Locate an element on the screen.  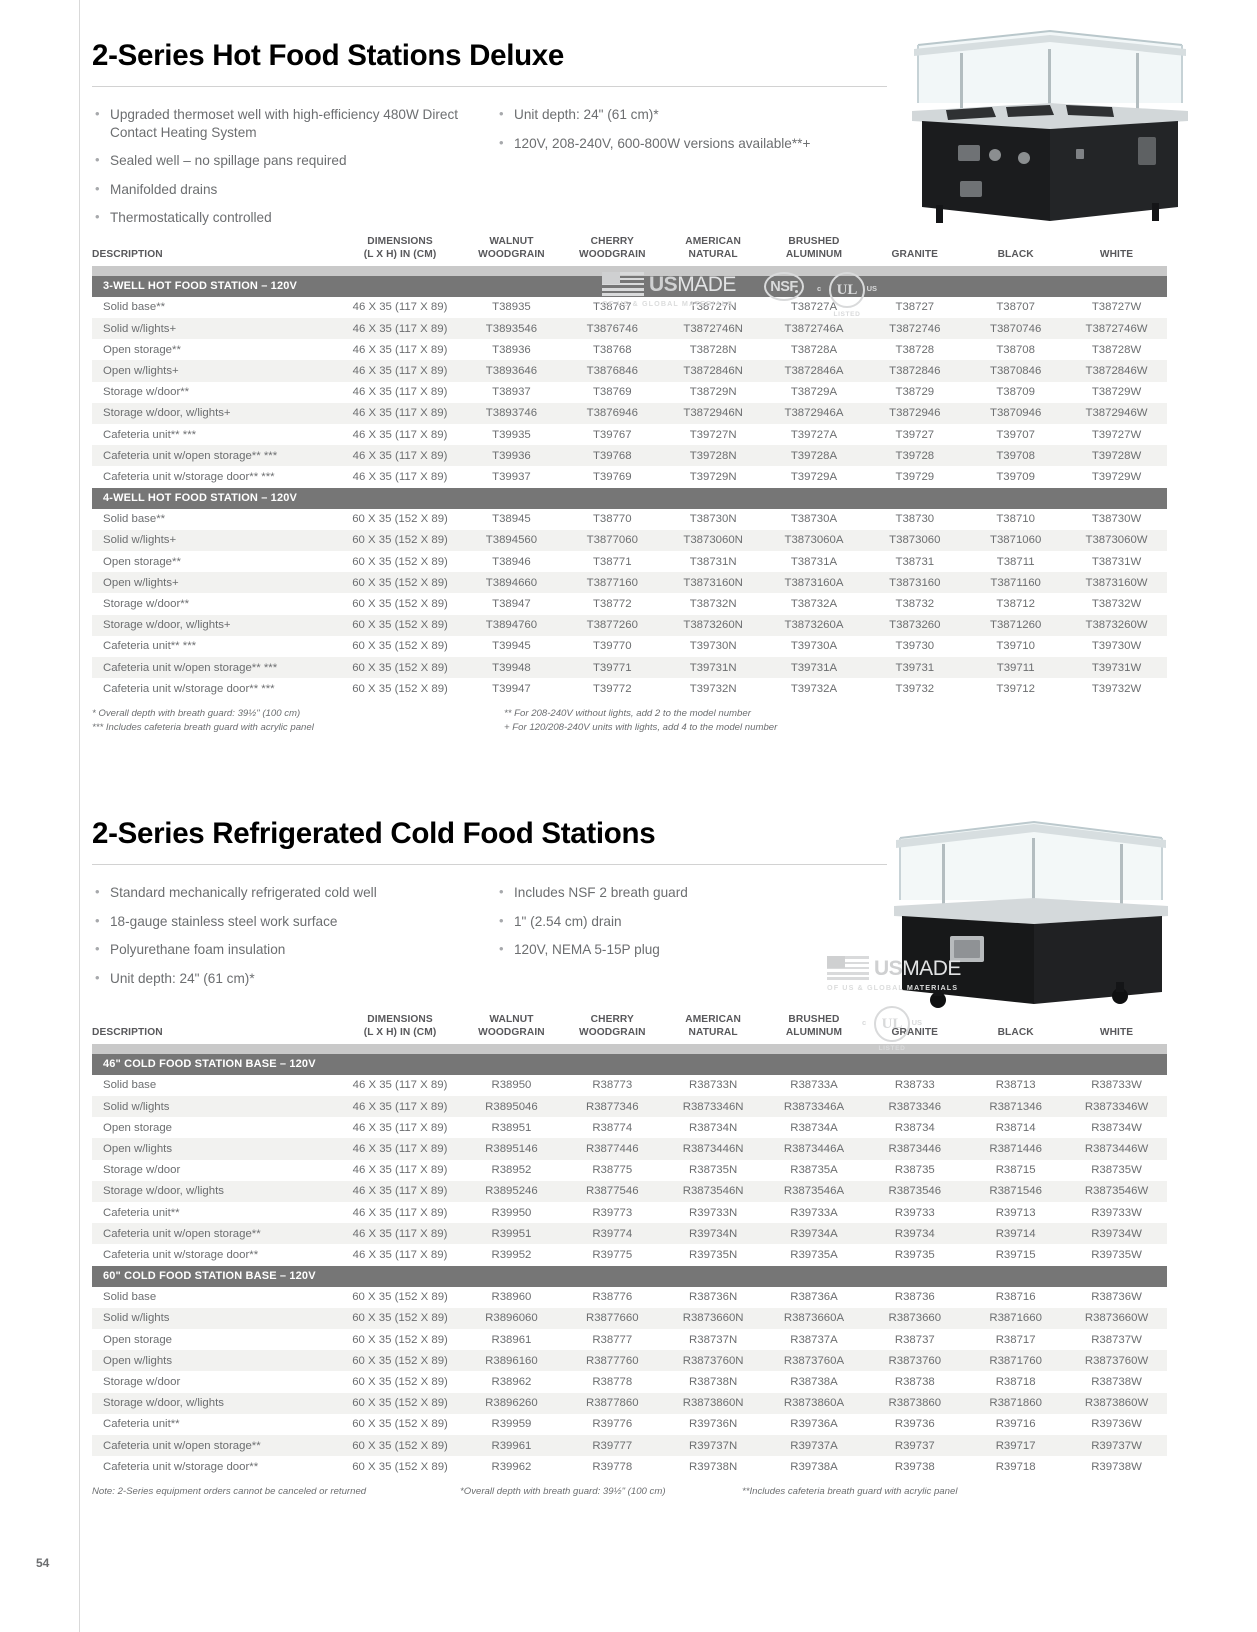
cell-model-number: R39774 is located at coordinates (612, 1234).